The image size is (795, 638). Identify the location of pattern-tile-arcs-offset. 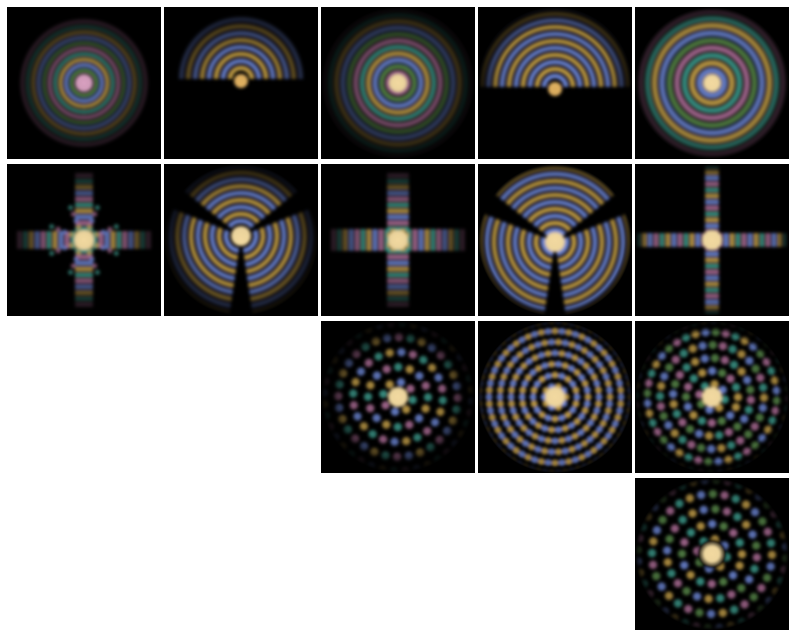
(241, 83).